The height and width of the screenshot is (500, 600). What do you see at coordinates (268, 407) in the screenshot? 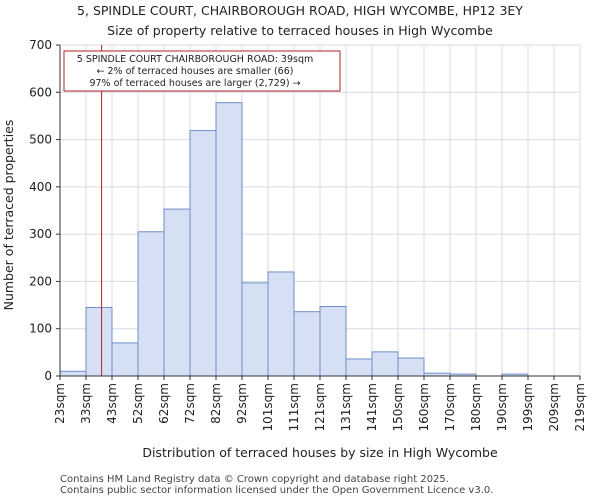
I see `x-tick-label: 101sqm` at bounding box center [268, 407].